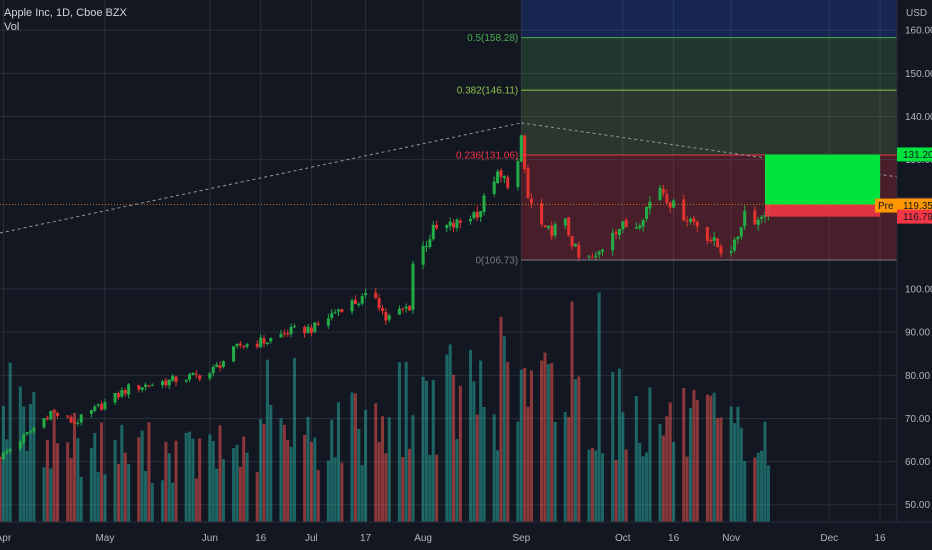 This screenshot has width=932, height=550. Describe the element at coordinates (466, 532) in the screenshot. I see `time-axis: Apr May Jun 16 Jul 17 Aug Sep Oct 16 Nov Dec 16` at that location.